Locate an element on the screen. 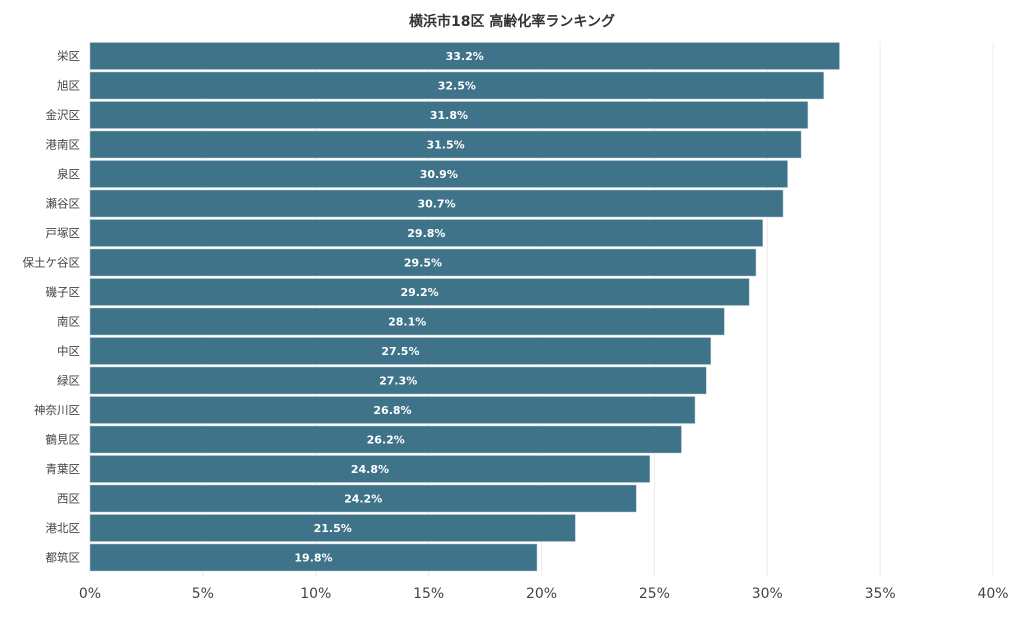 Image resolution: width=1024 pixels, height=620 pixels. x-tick-label: 0% is located at coordinates (90, 594).